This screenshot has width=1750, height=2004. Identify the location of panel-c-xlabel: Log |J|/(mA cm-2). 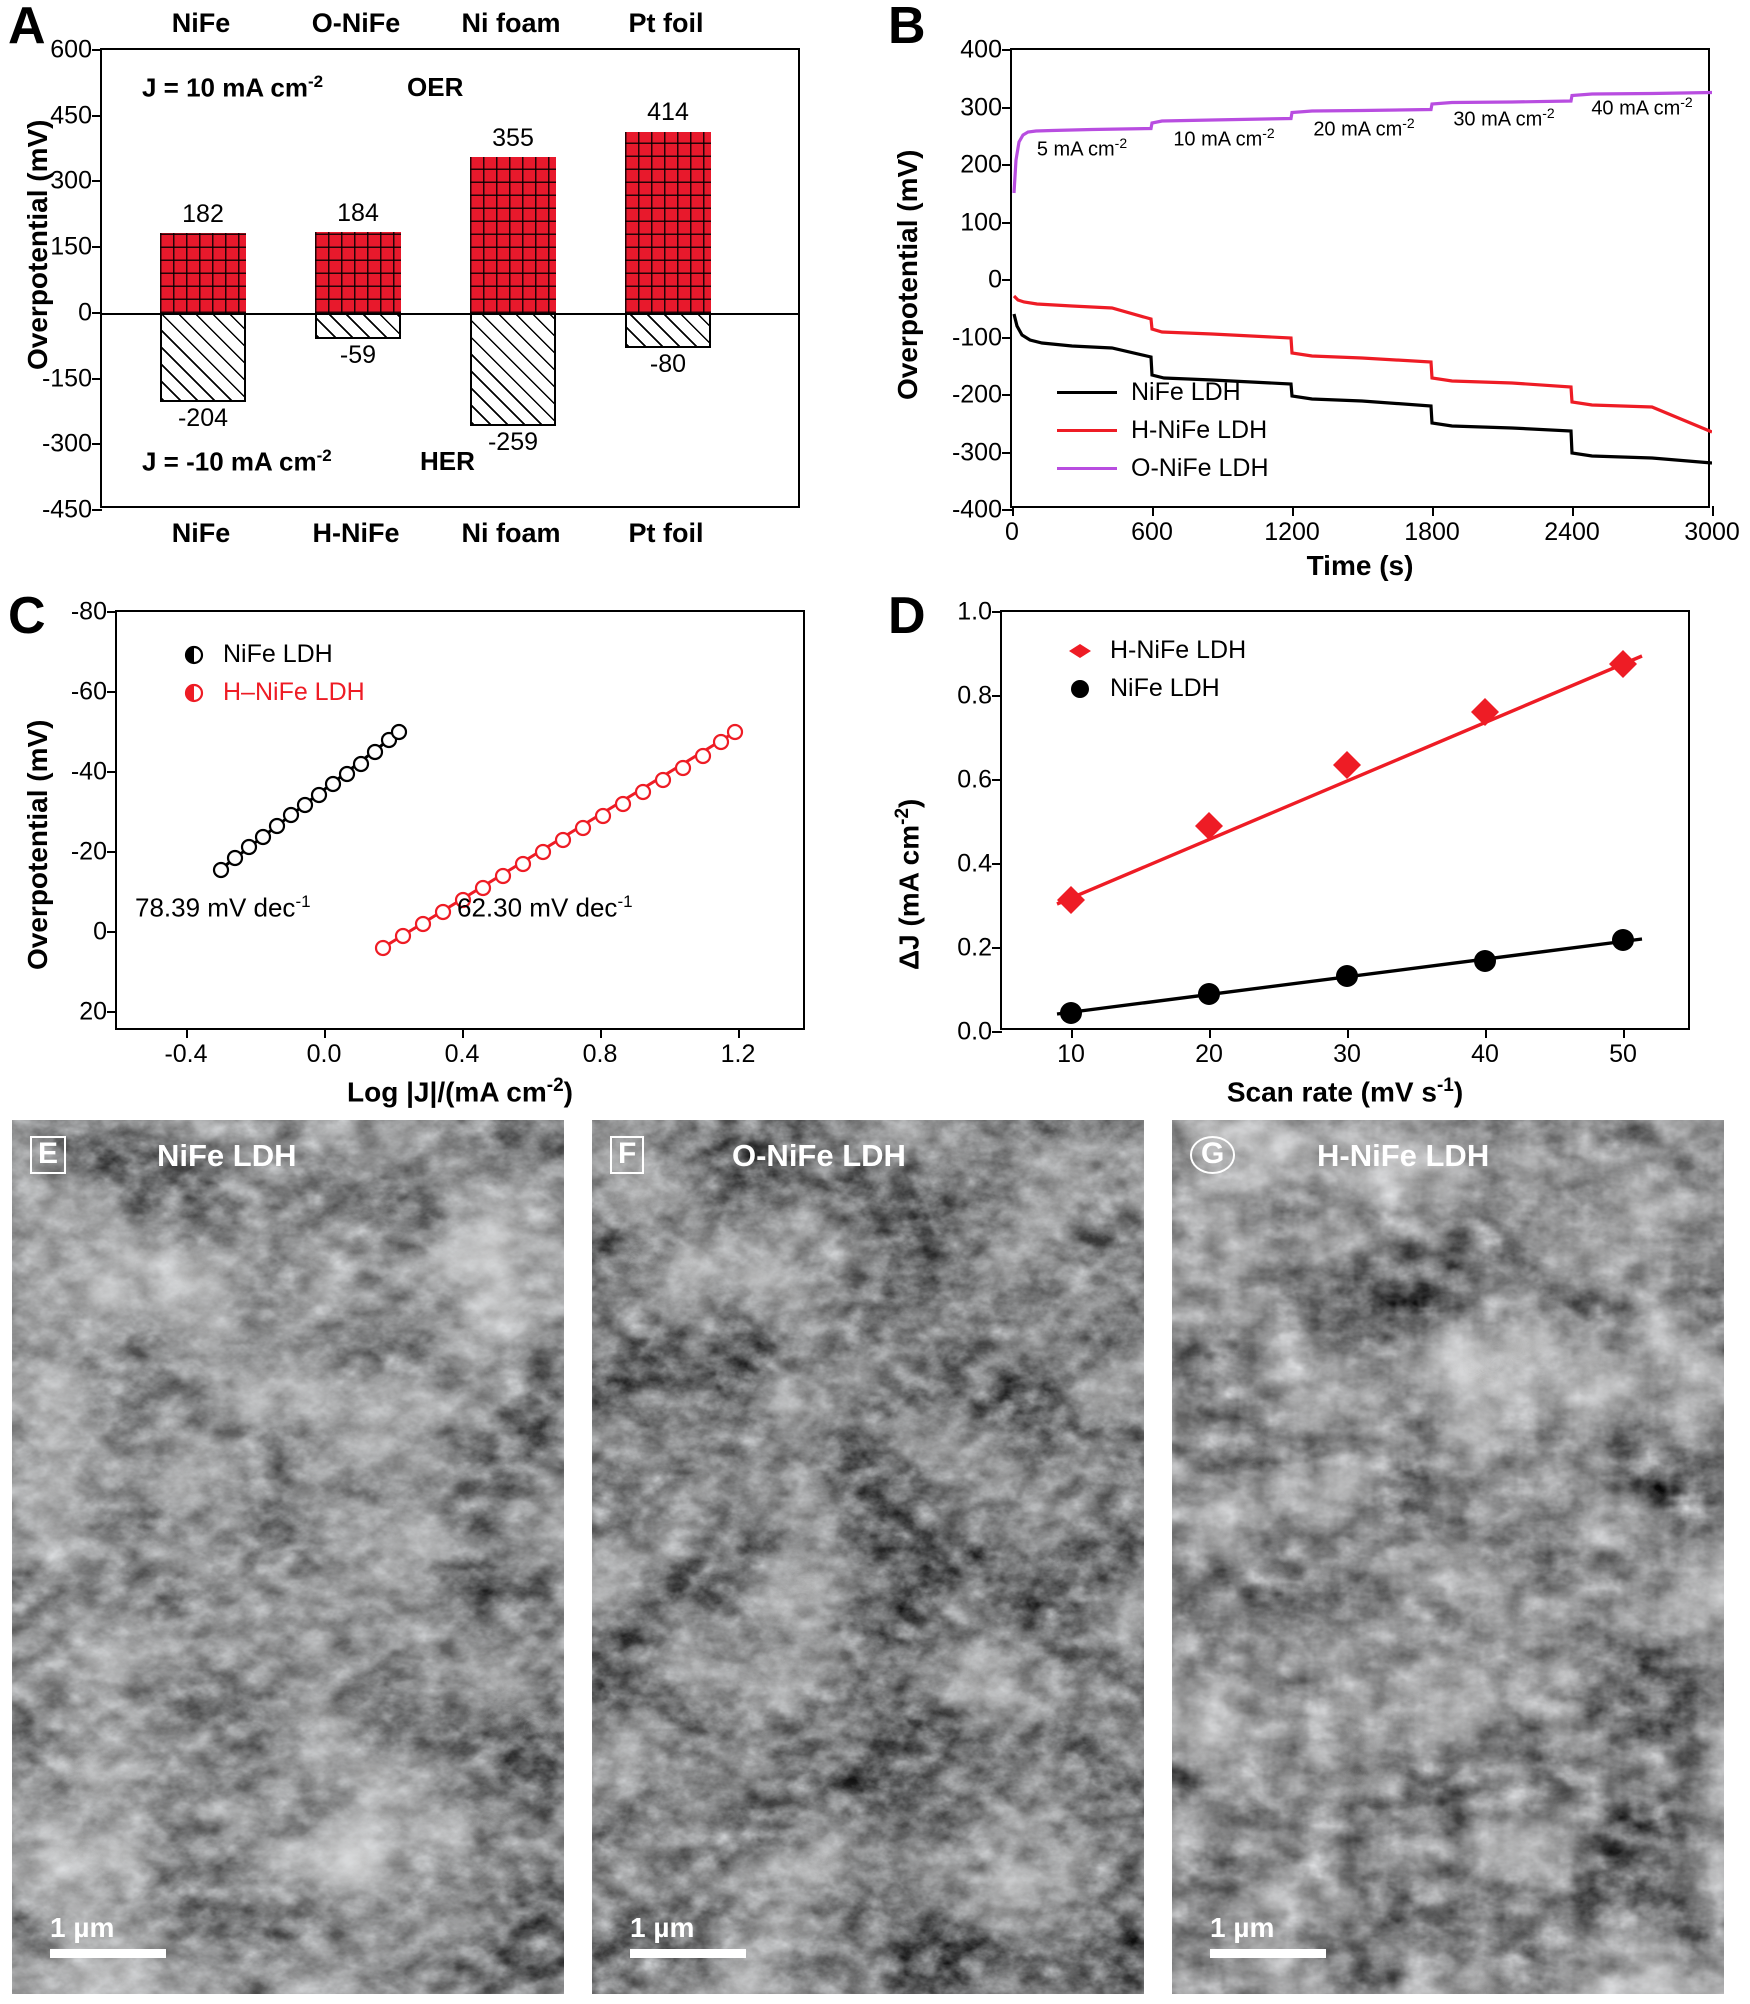
(460, 1091).